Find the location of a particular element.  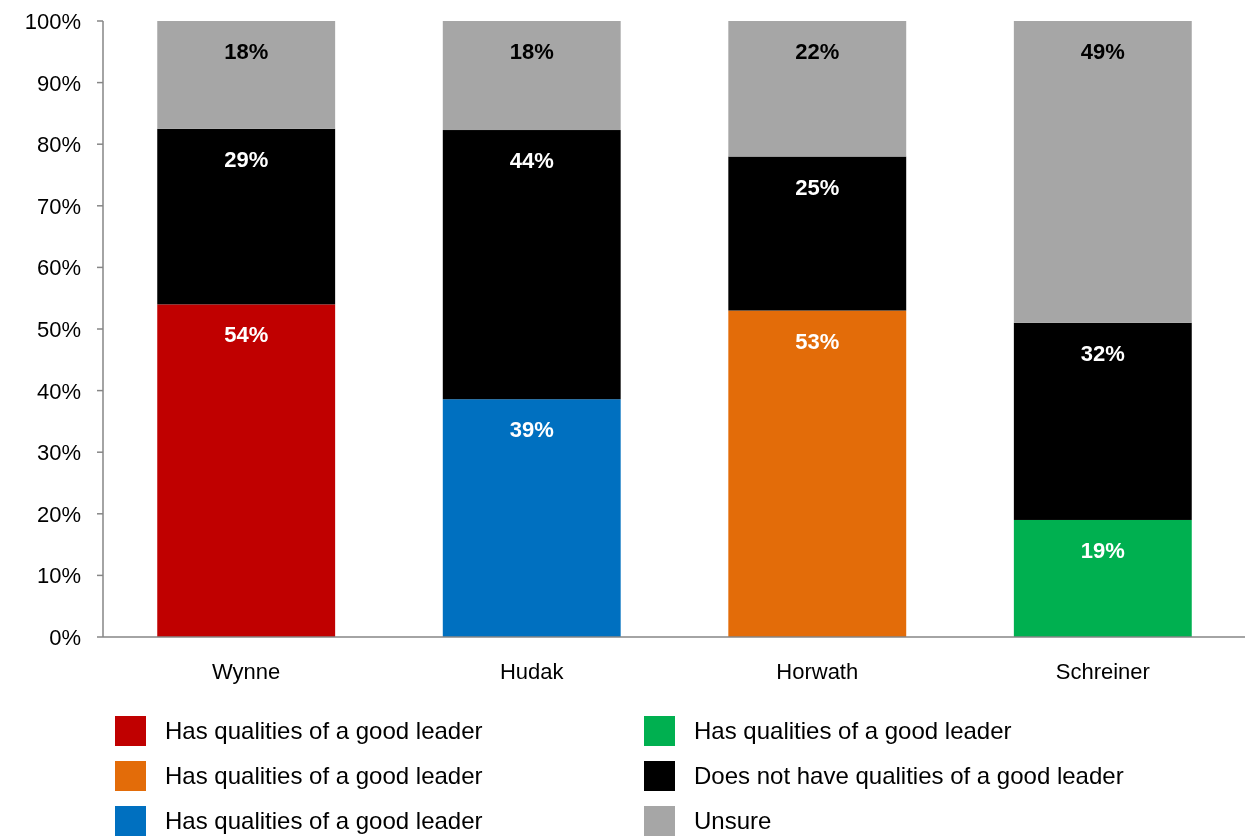

y-tick-label: 50% is located at coordinates (58, 329).